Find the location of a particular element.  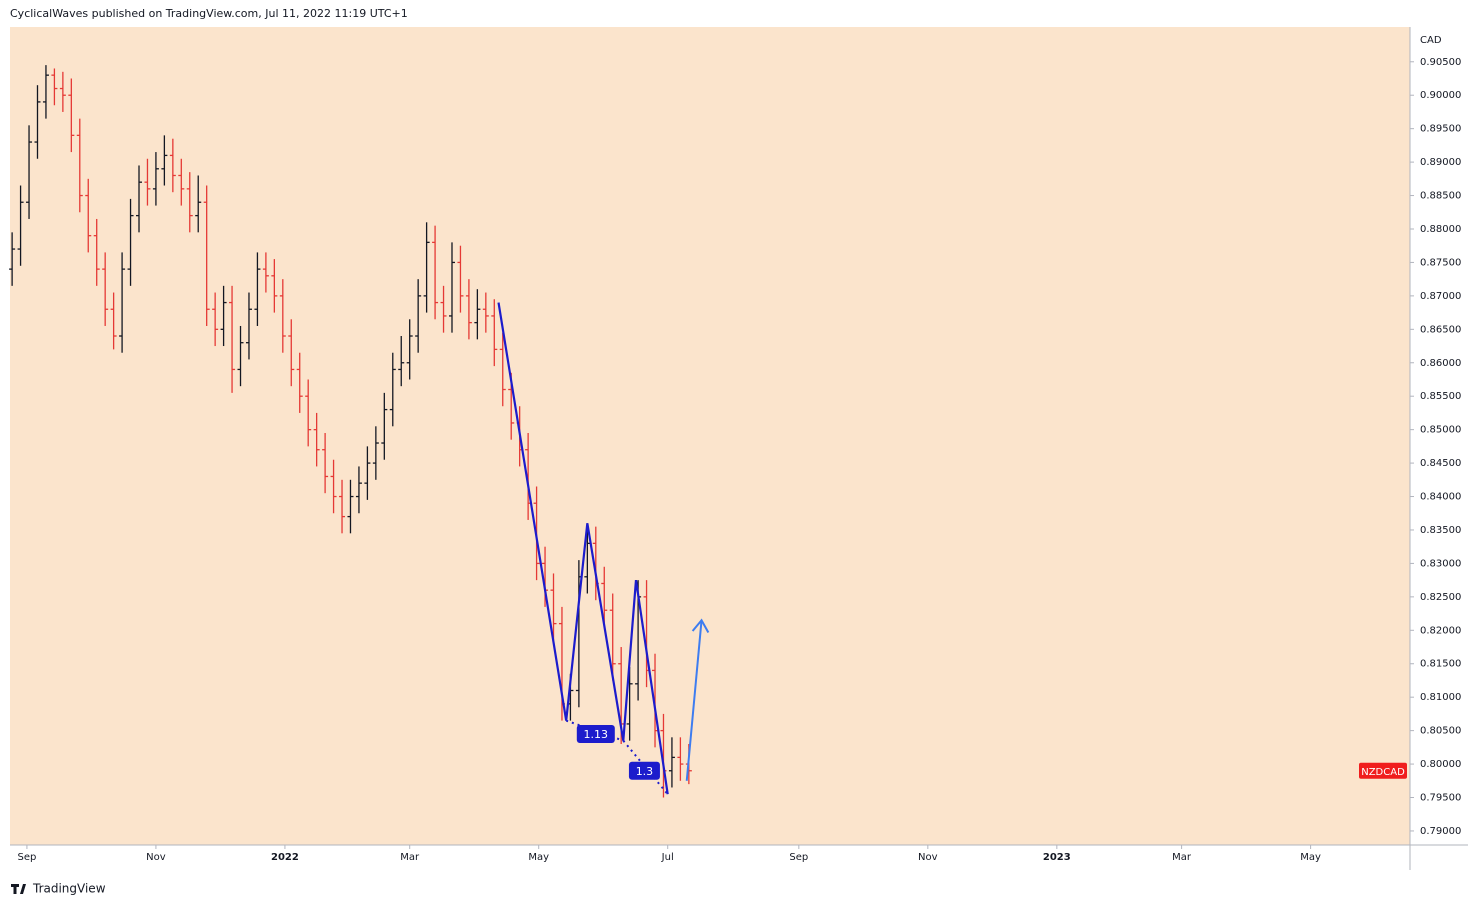

y-tick-label: 0.86000 is located at coordinates (1440, 363).